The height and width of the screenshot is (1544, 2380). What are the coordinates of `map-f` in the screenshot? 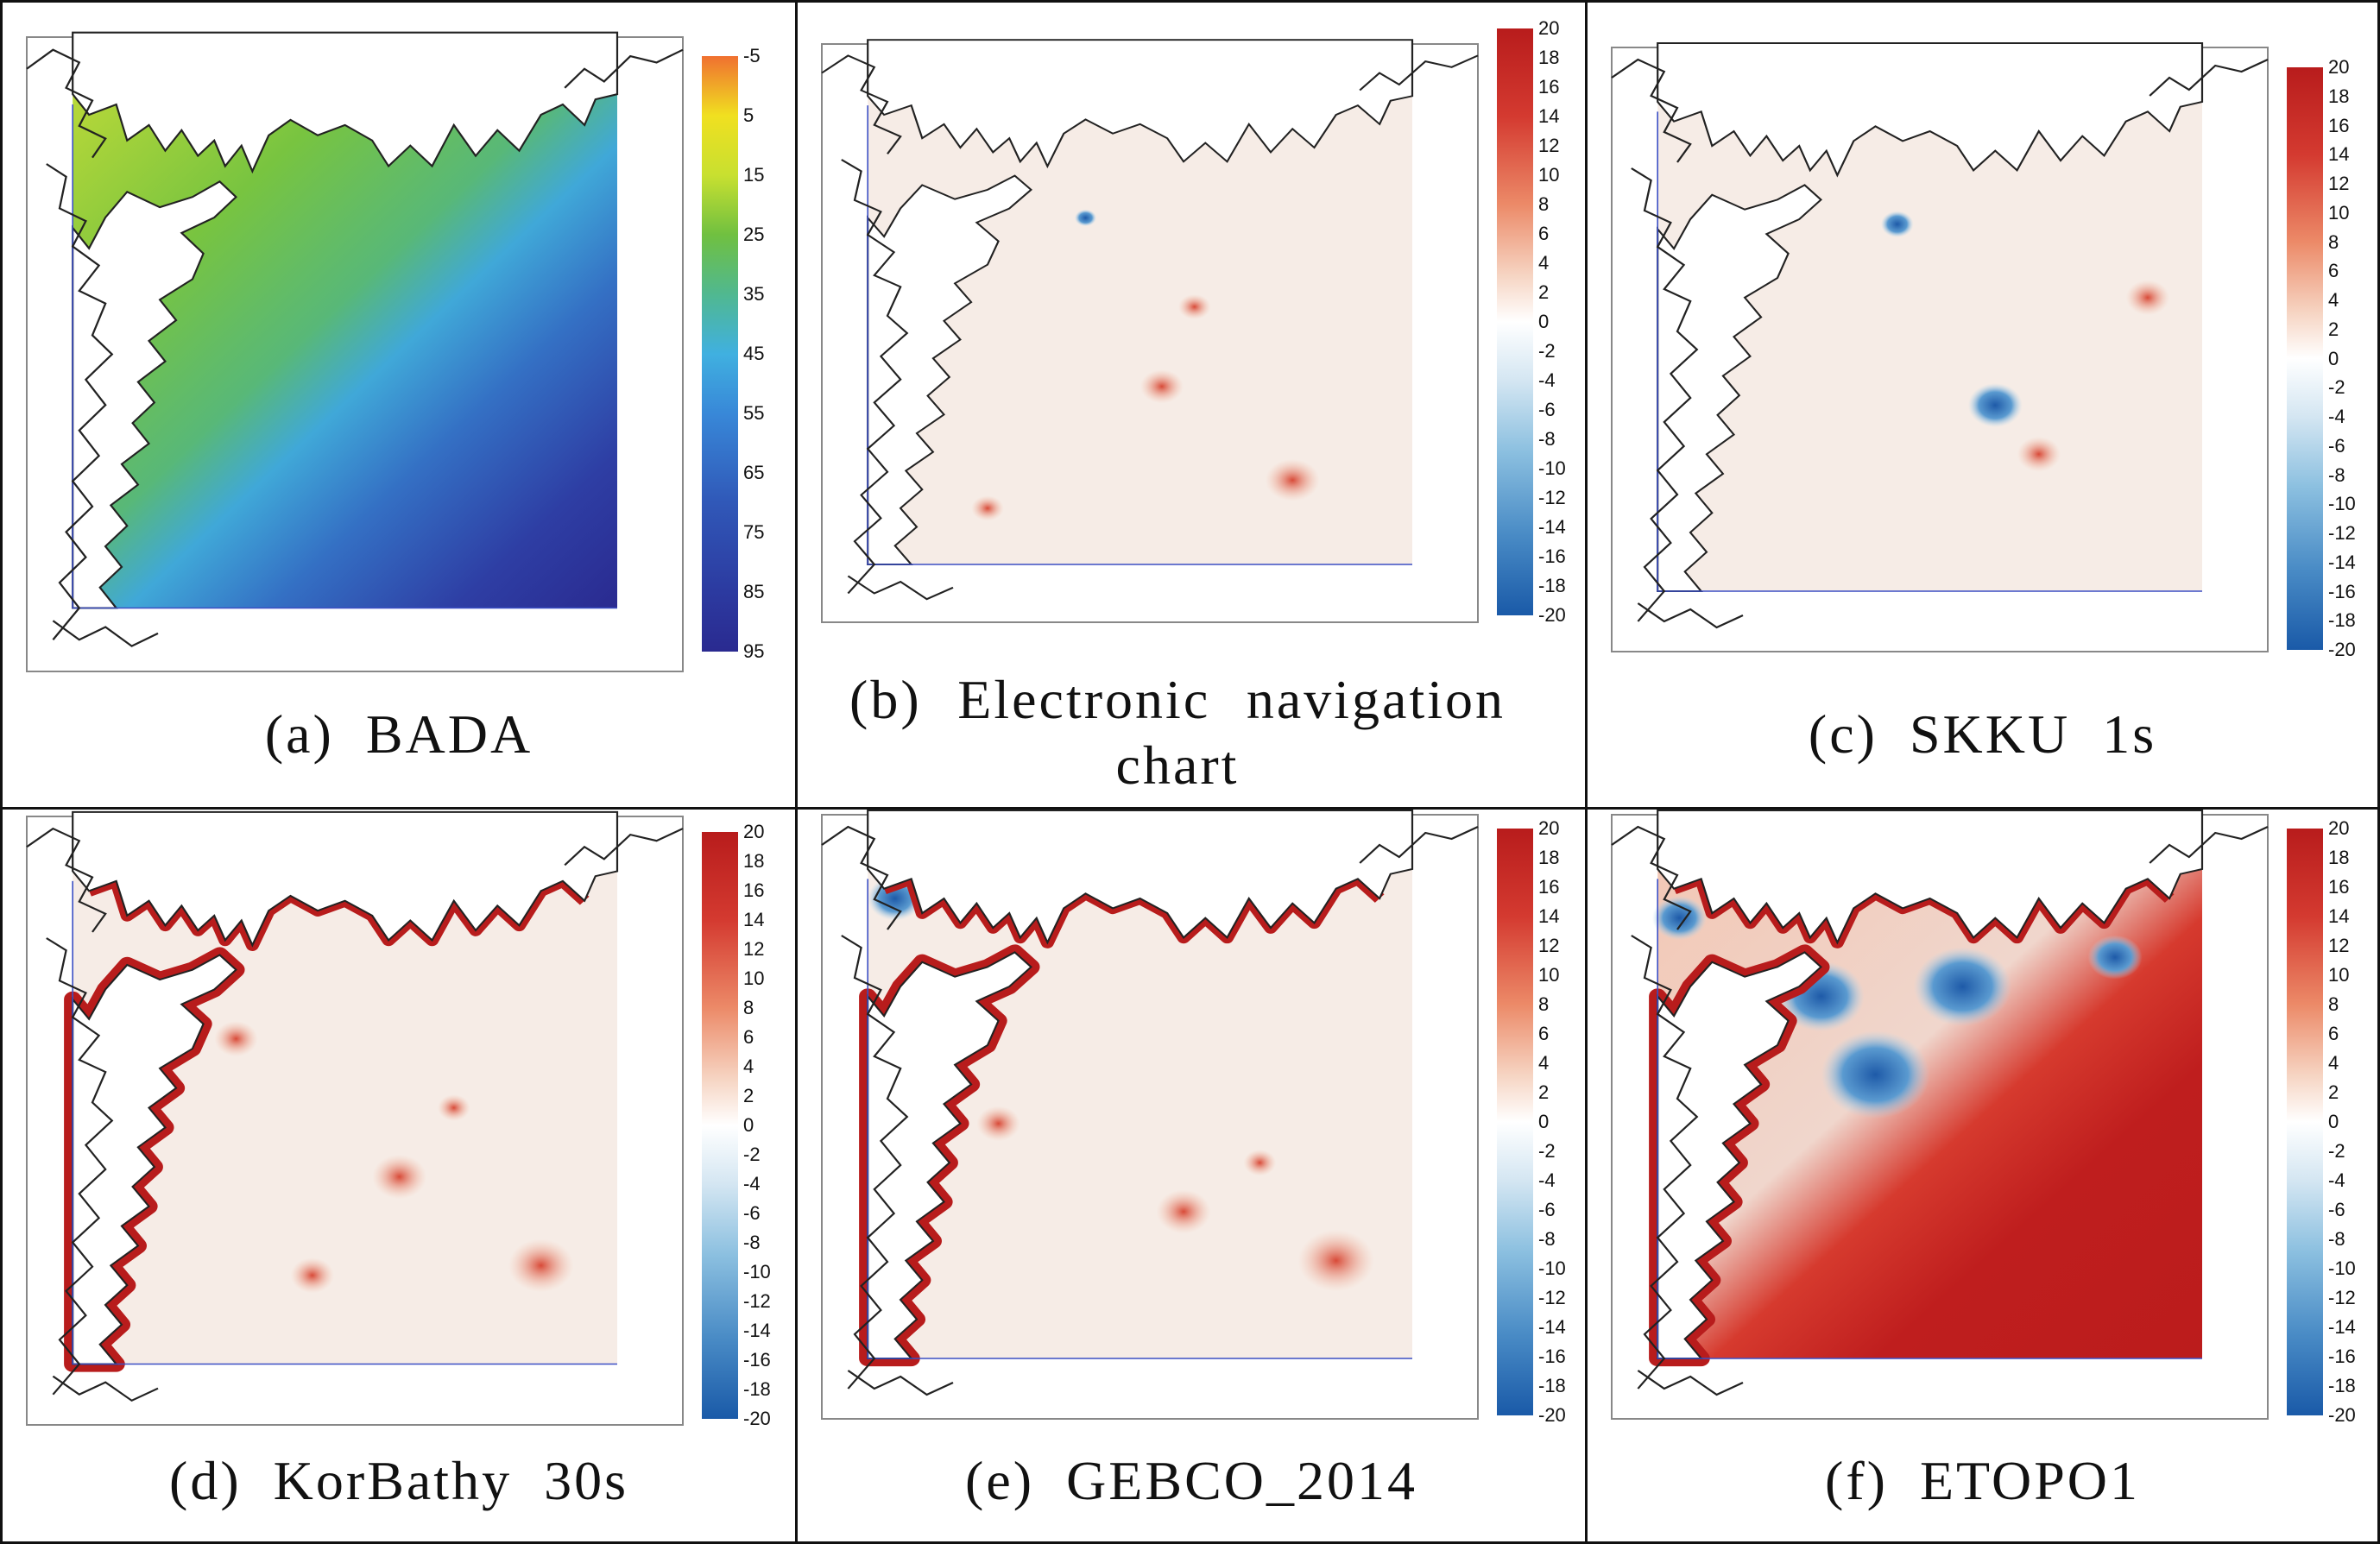 It's located at (1940, 1115).